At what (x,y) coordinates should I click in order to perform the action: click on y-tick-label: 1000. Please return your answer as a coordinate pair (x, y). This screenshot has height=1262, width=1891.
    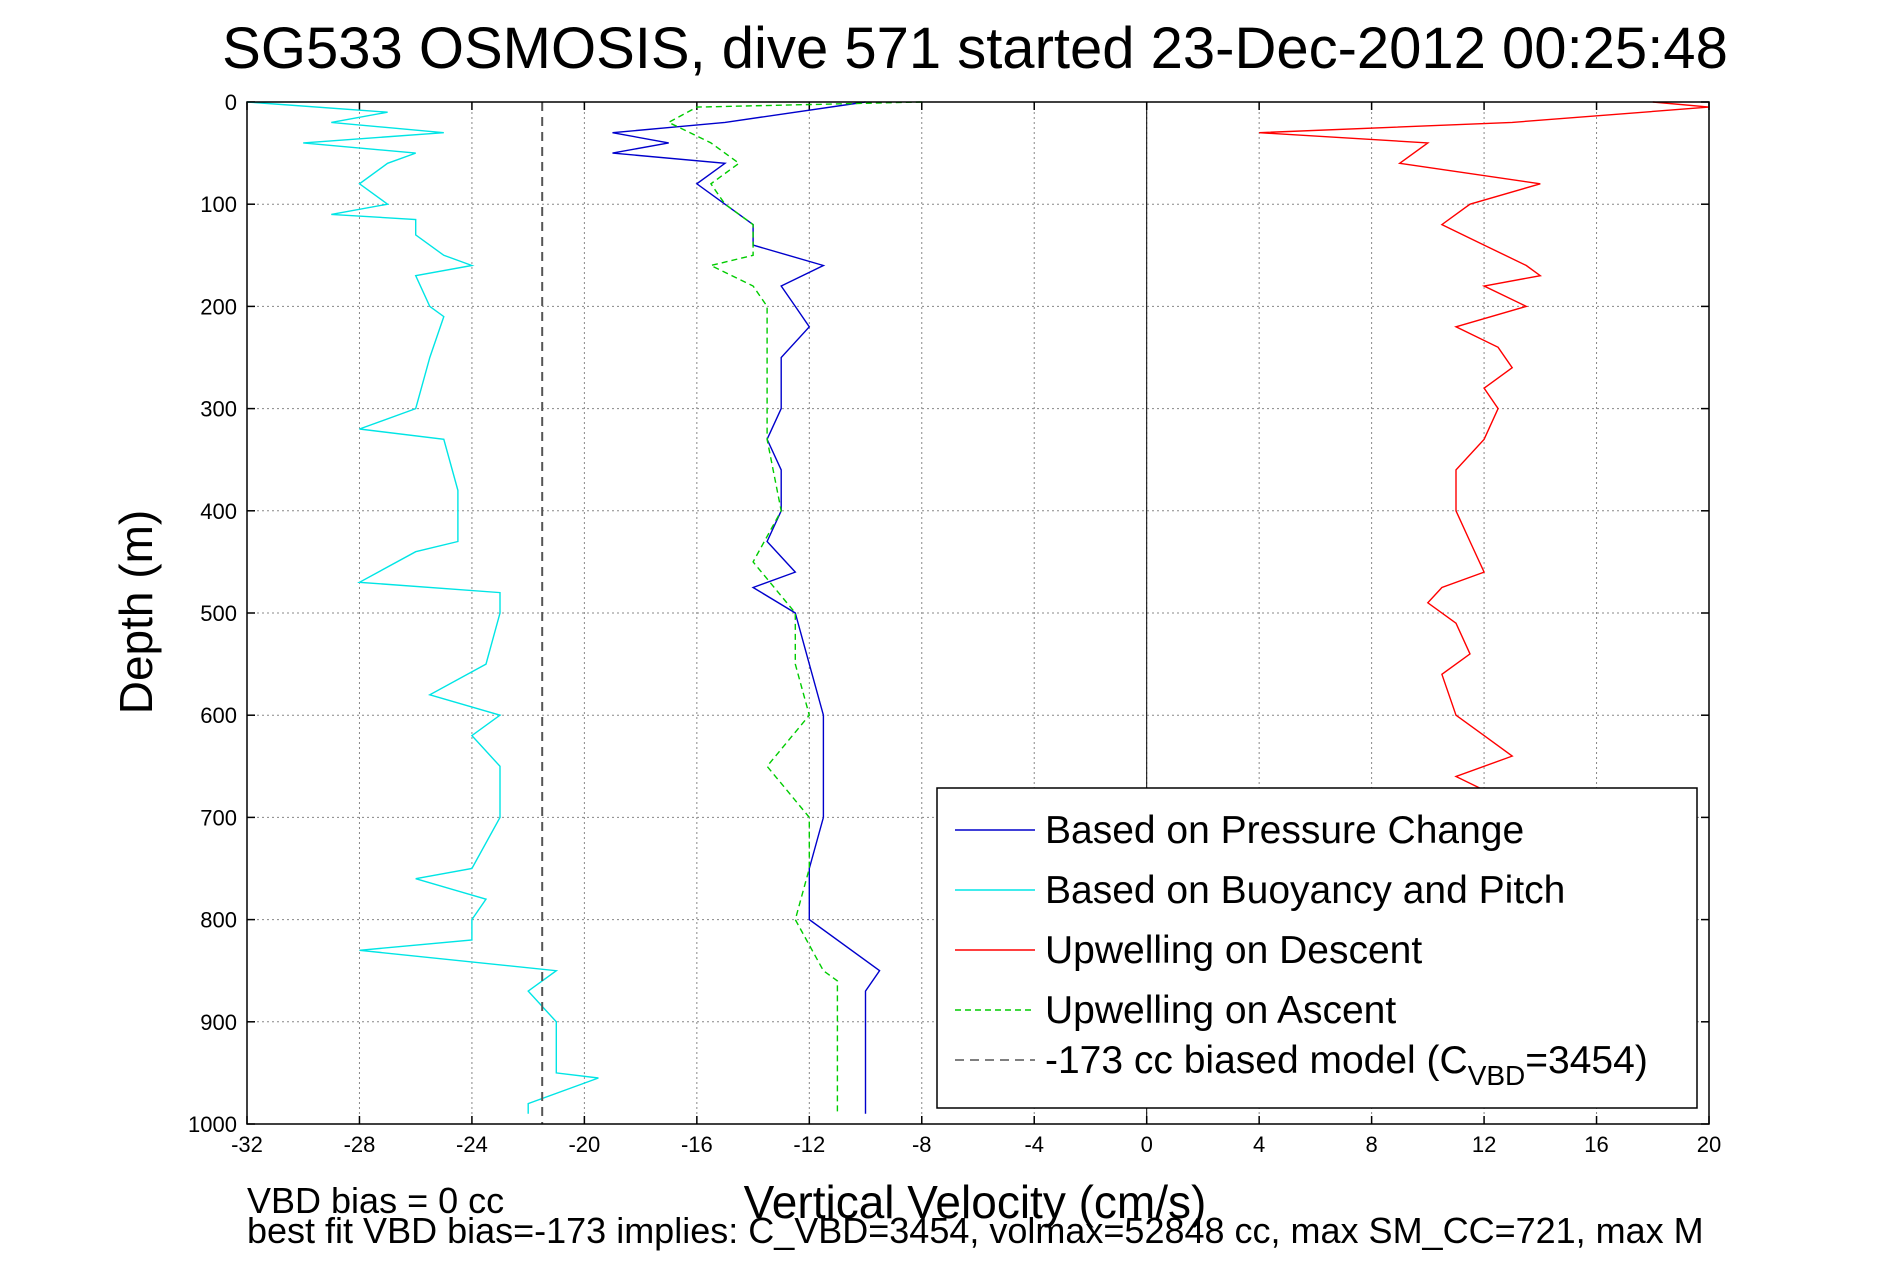
    Looking at the image, I should click on (212, 1124).